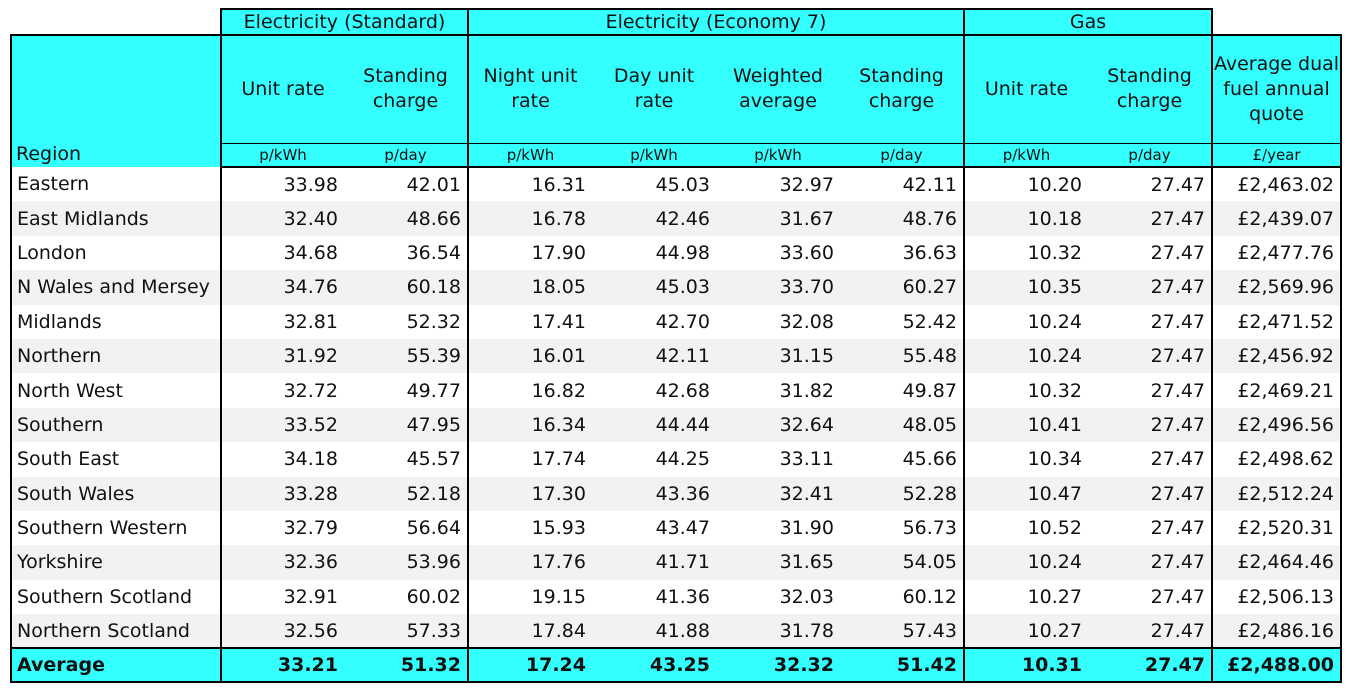 The width and height of the screenshot is (1349, 691). I want to click on table-cell: 44.98, so click(682, 252).